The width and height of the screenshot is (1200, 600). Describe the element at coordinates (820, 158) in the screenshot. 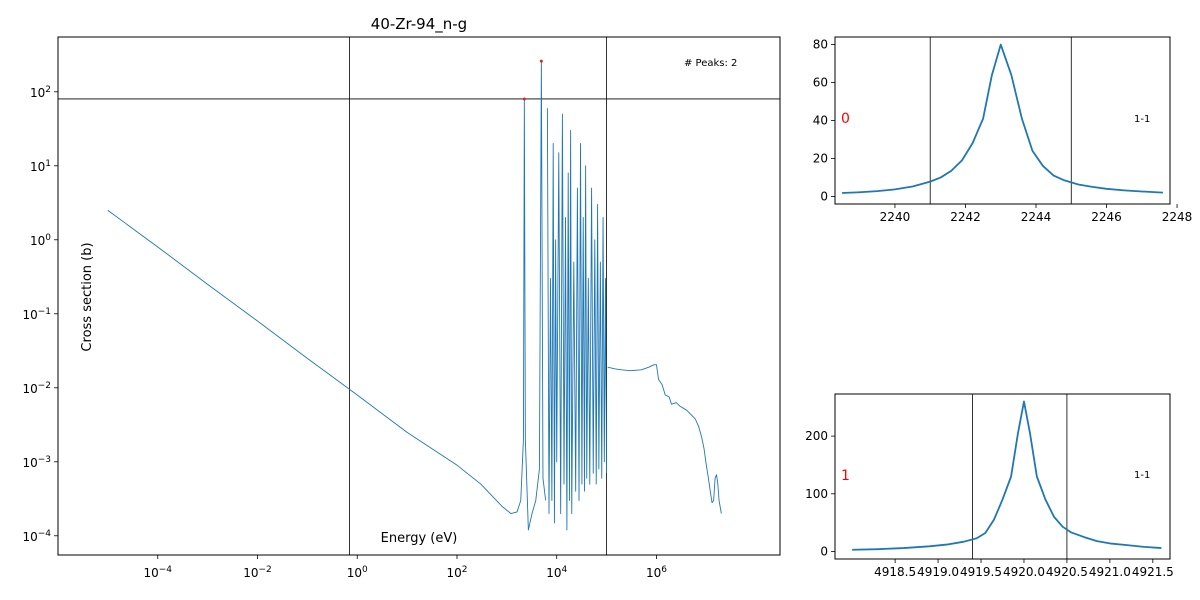

I see `zoom0-y-tick-label-1: 20` at that location.